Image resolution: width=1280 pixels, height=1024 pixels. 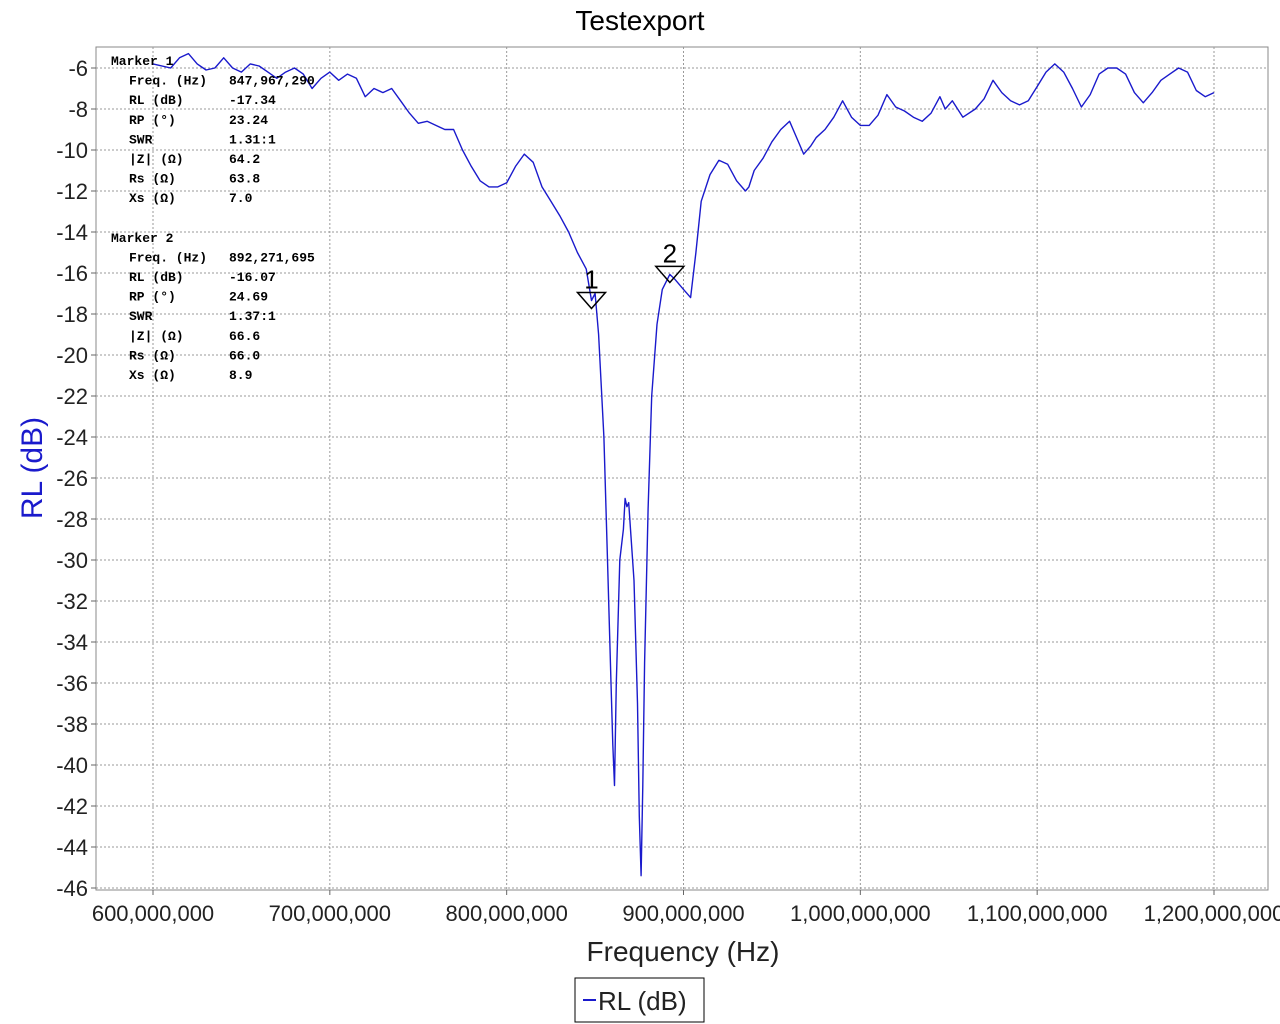 What do you see at coordinates (252, 316) in the screenshot?
I see `marker-panel-field-value: 1.37:1` at bounding box center [252, 316].